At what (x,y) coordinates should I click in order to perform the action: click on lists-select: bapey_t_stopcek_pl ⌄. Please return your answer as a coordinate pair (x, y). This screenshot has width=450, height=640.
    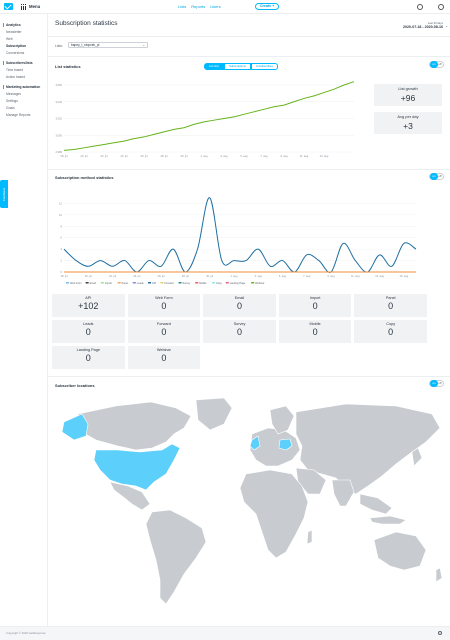
    Looking at the image, I should click on (108, 45).